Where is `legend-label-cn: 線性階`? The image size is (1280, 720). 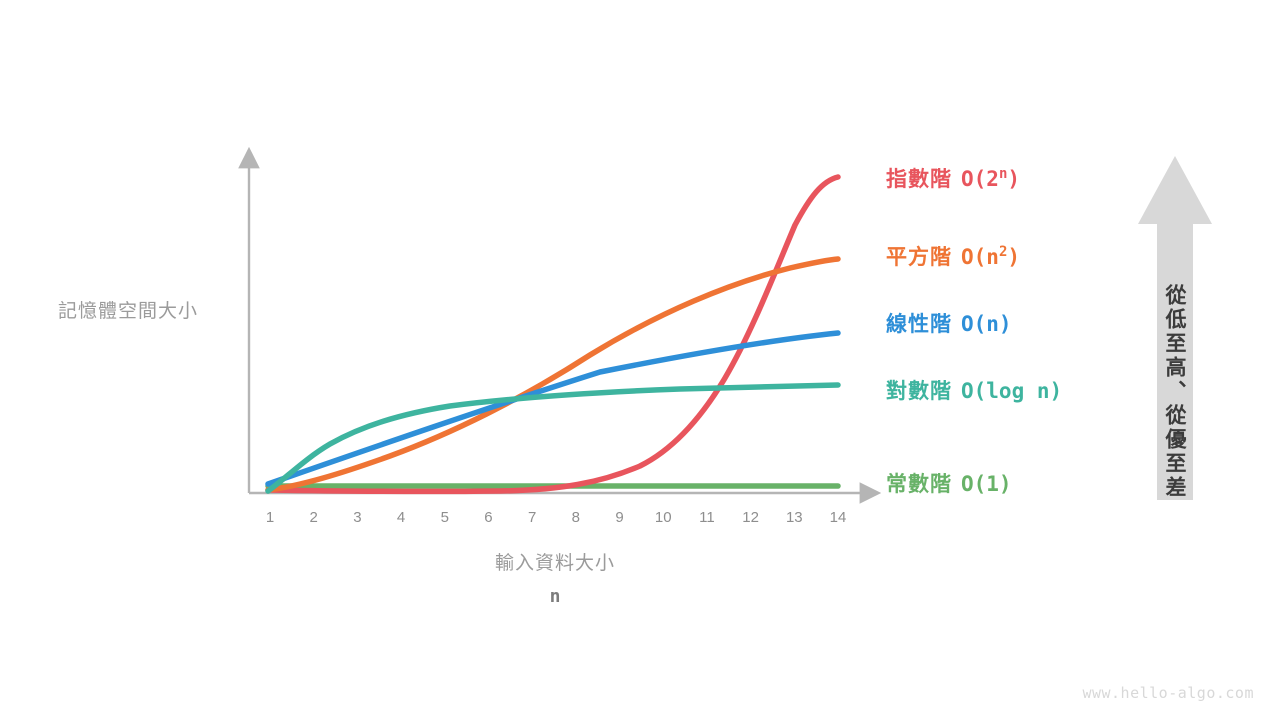 legend-label-cn: 線性階 is located at coordinates (919, 324).